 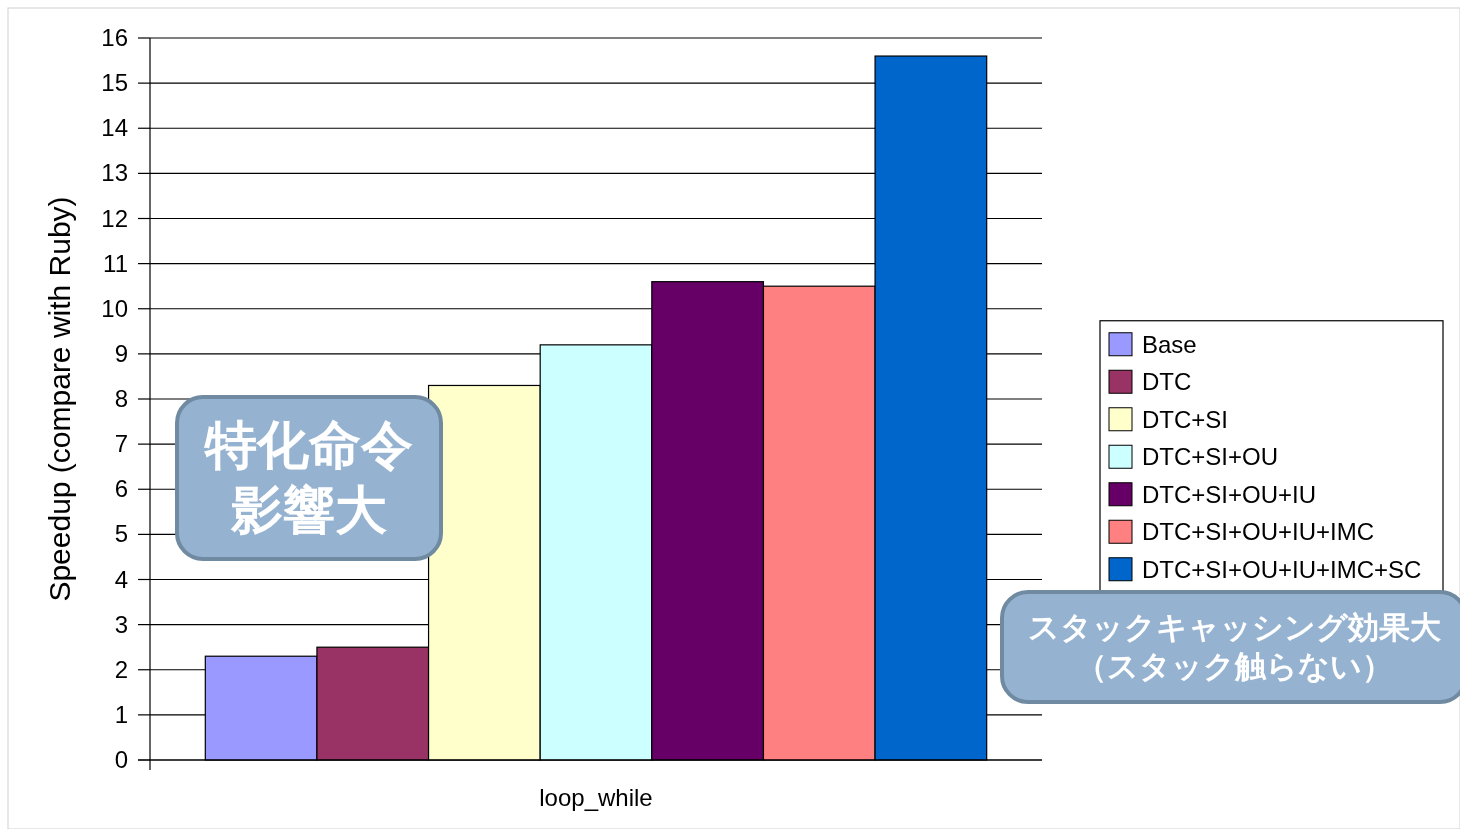 I want to click on y-tick-label: 2, so click(x=121, y=669).